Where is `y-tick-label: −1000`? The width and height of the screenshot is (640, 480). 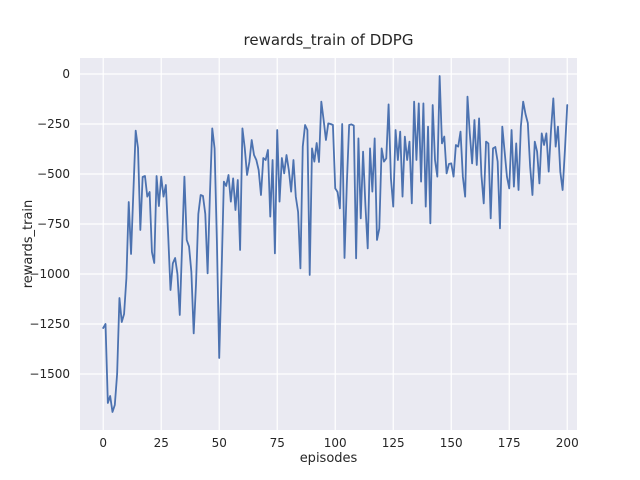
y-tick-label: −1000 is located at coordinates (49, 274).